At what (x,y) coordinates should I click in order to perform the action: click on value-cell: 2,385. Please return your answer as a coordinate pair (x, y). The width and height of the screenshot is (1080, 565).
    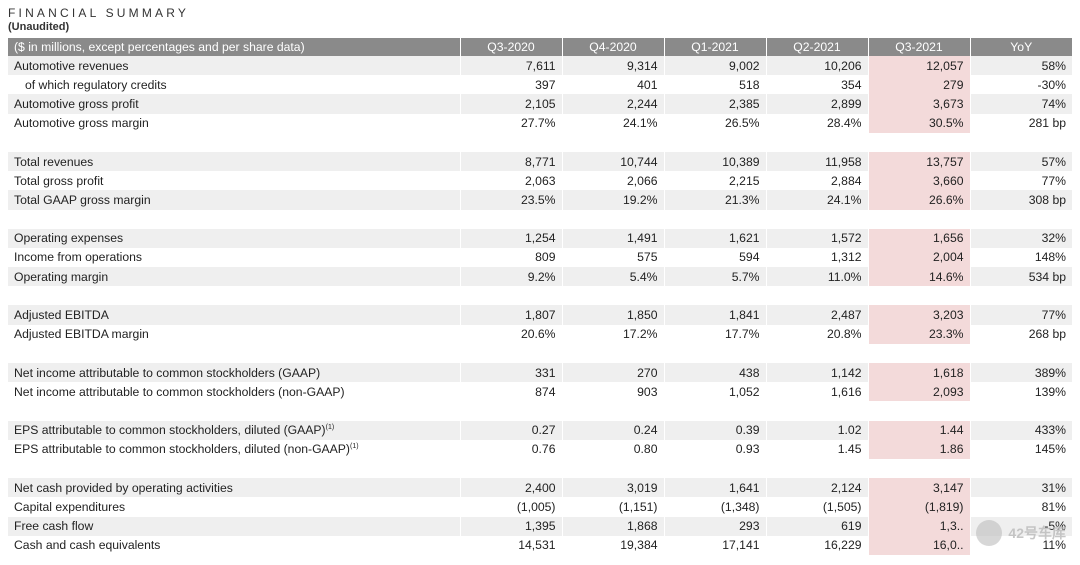
    Looking at the image, I should click on (715, 104).